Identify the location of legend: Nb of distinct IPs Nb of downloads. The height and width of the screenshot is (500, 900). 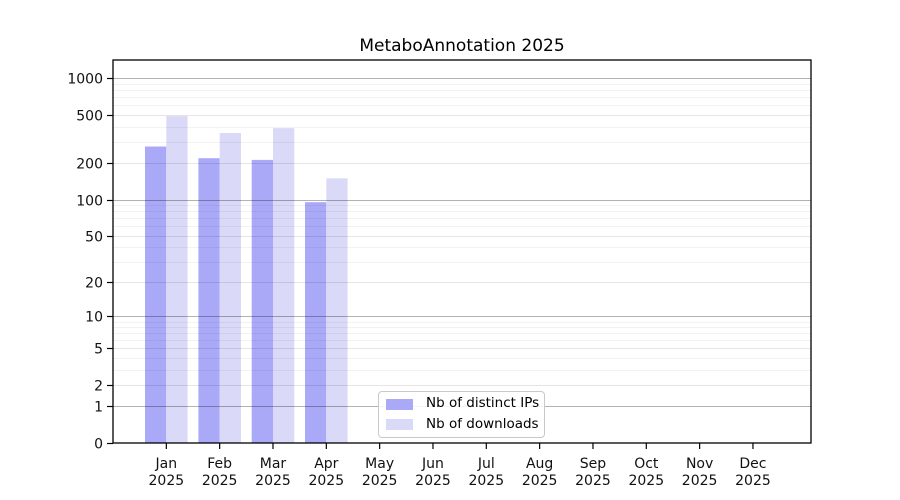
(461, 414).